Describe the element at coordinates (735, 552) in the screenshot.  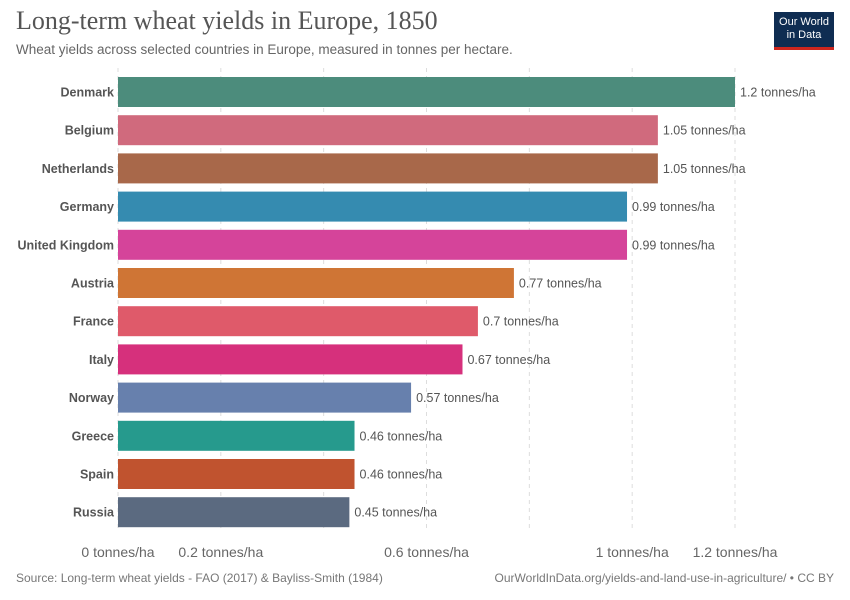
I see `x-tick-label: 1.2 tonnes/ha` at that location.